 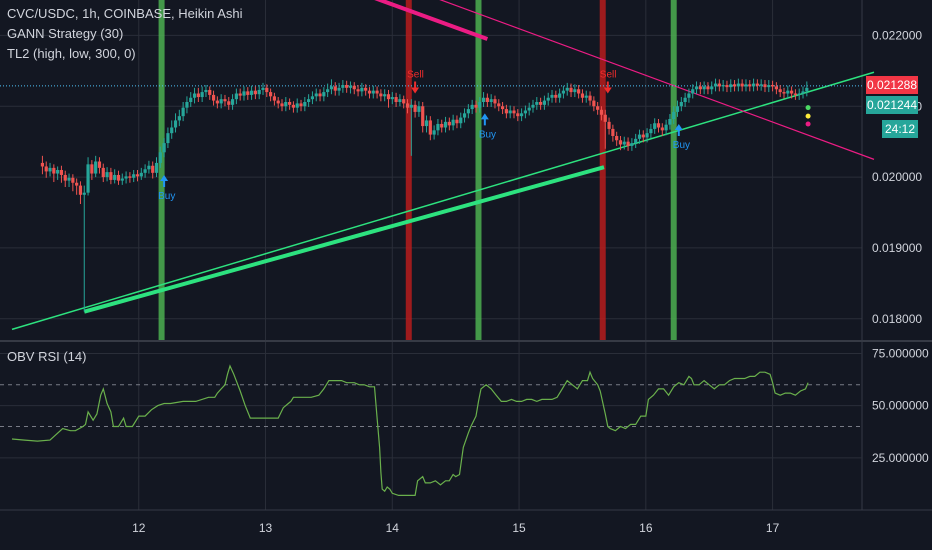 What do you see at coordinates (47, 356) in the screenshot?
I see `obv-rsi-label: OBV RSI (14)` at bounding box center [47, 356].